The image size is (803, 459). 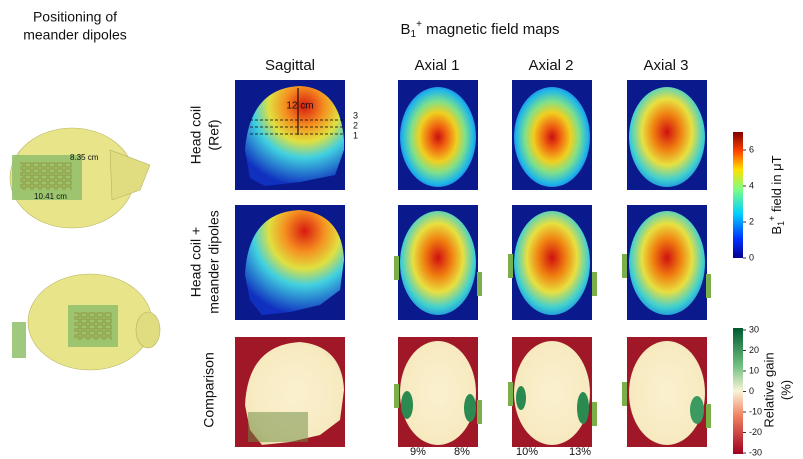 What do you see at coordinates (768, 389) in the screenshot?
I see `colorbar-label: Relative gain` at bounding box center [768, 389].